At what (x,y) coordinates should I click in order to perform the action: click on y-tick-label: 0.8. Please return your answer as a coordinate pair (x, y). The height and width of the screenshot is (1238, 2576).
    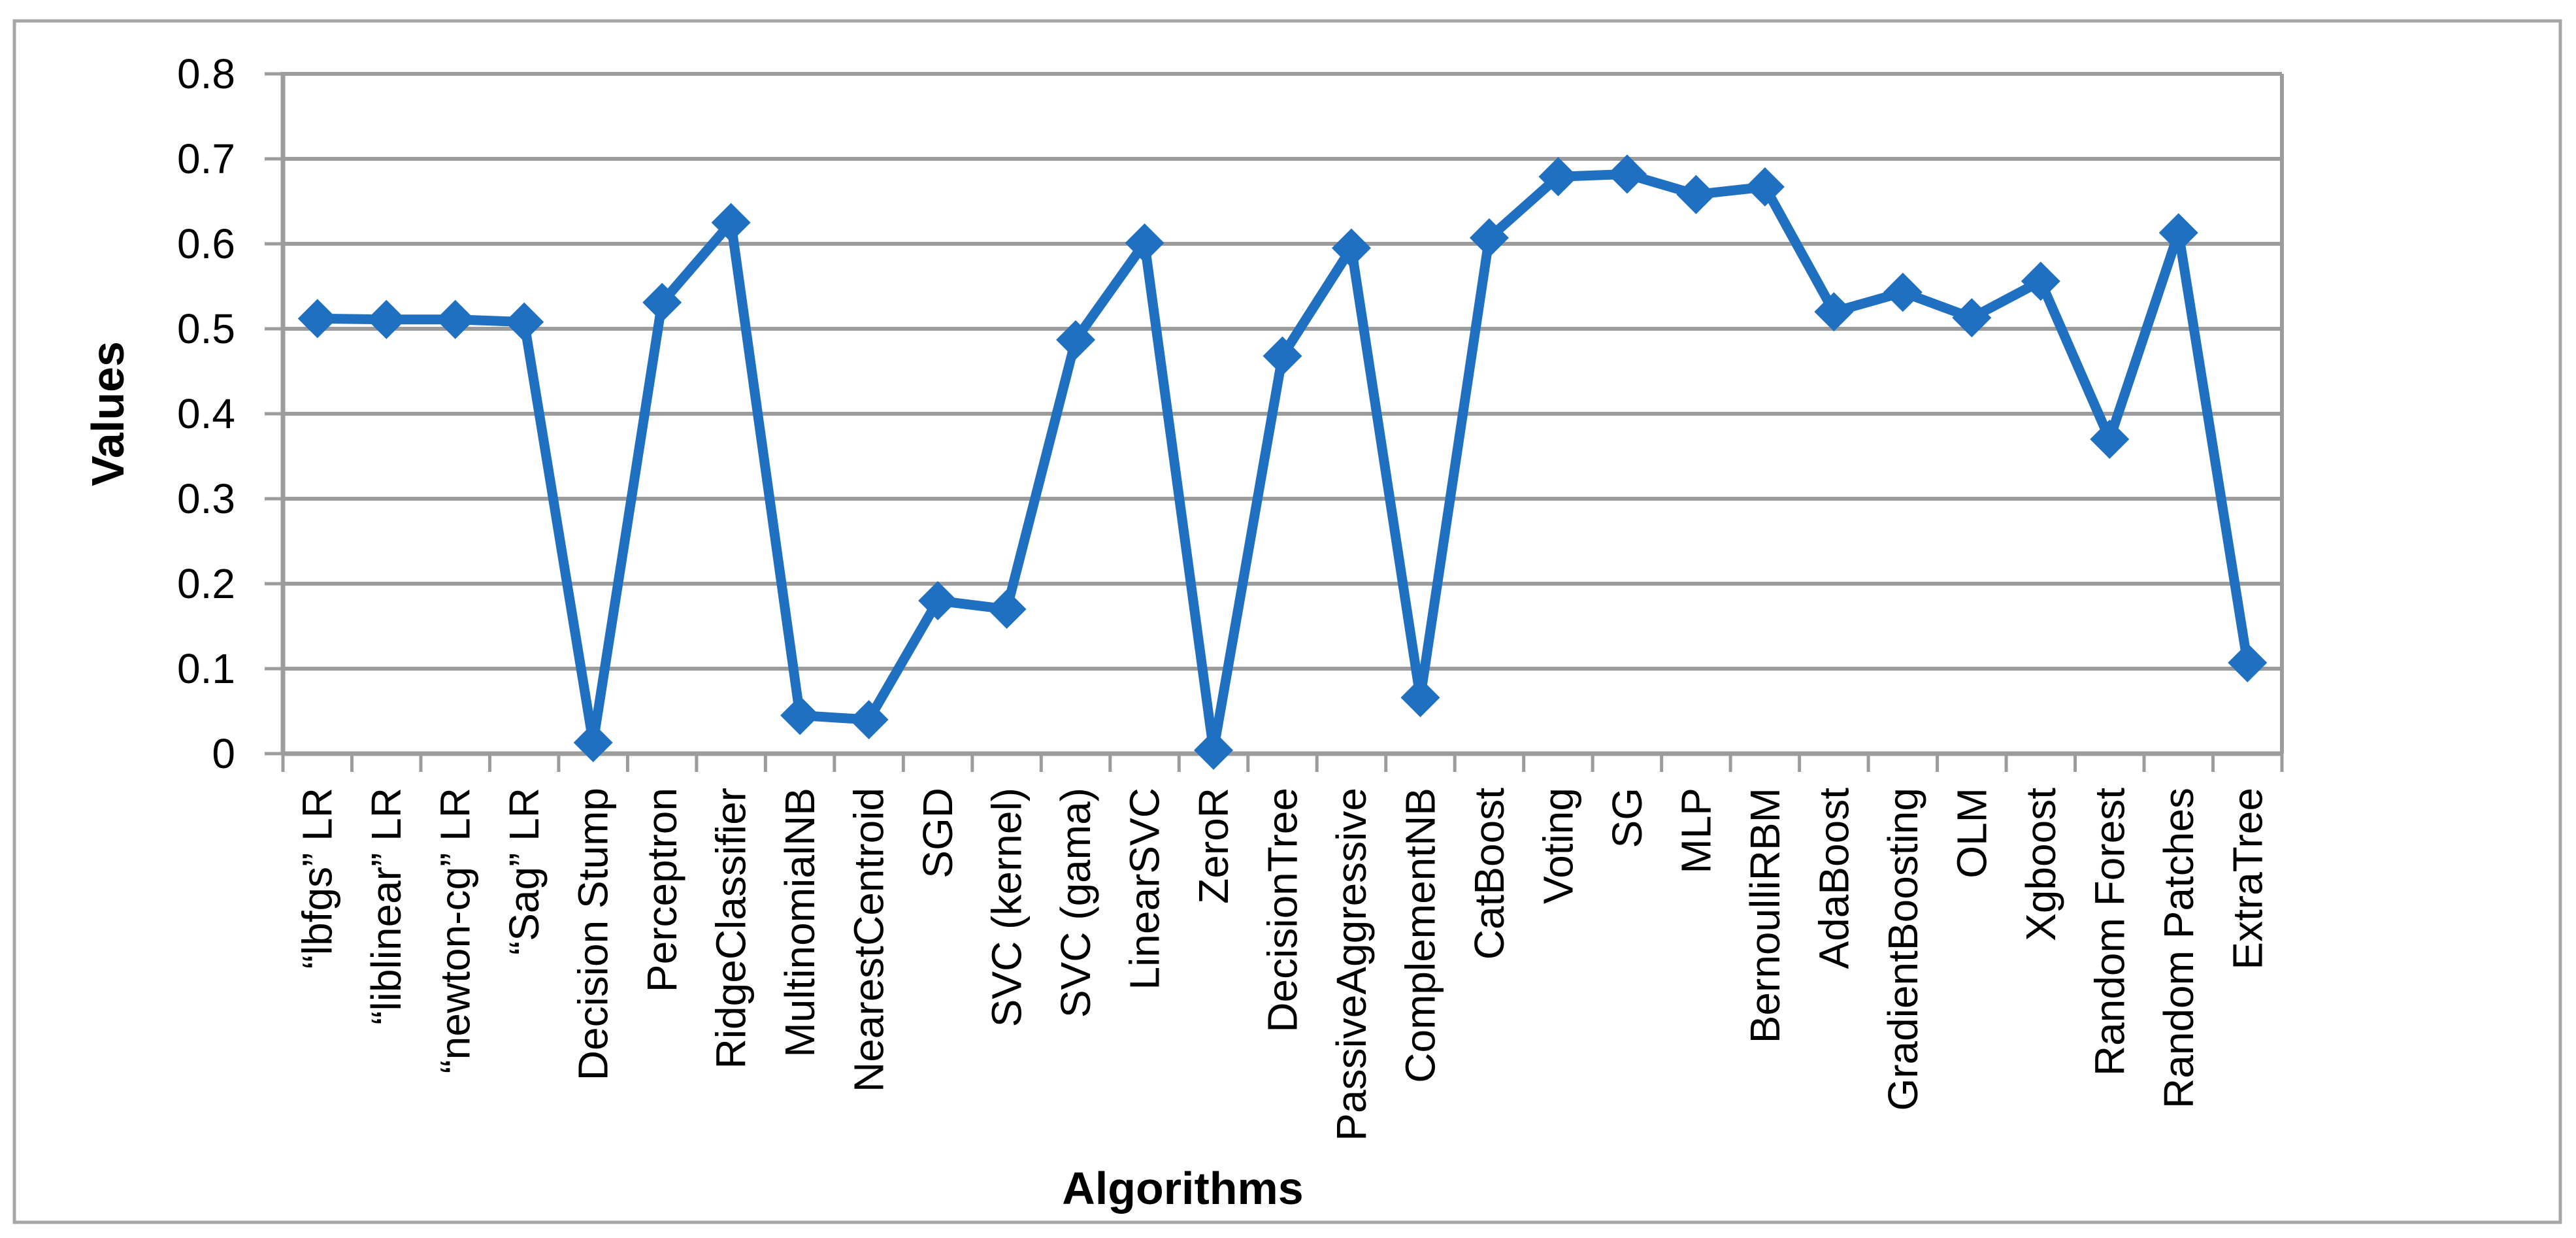
    Looking at the image, I should click on (206, 73).